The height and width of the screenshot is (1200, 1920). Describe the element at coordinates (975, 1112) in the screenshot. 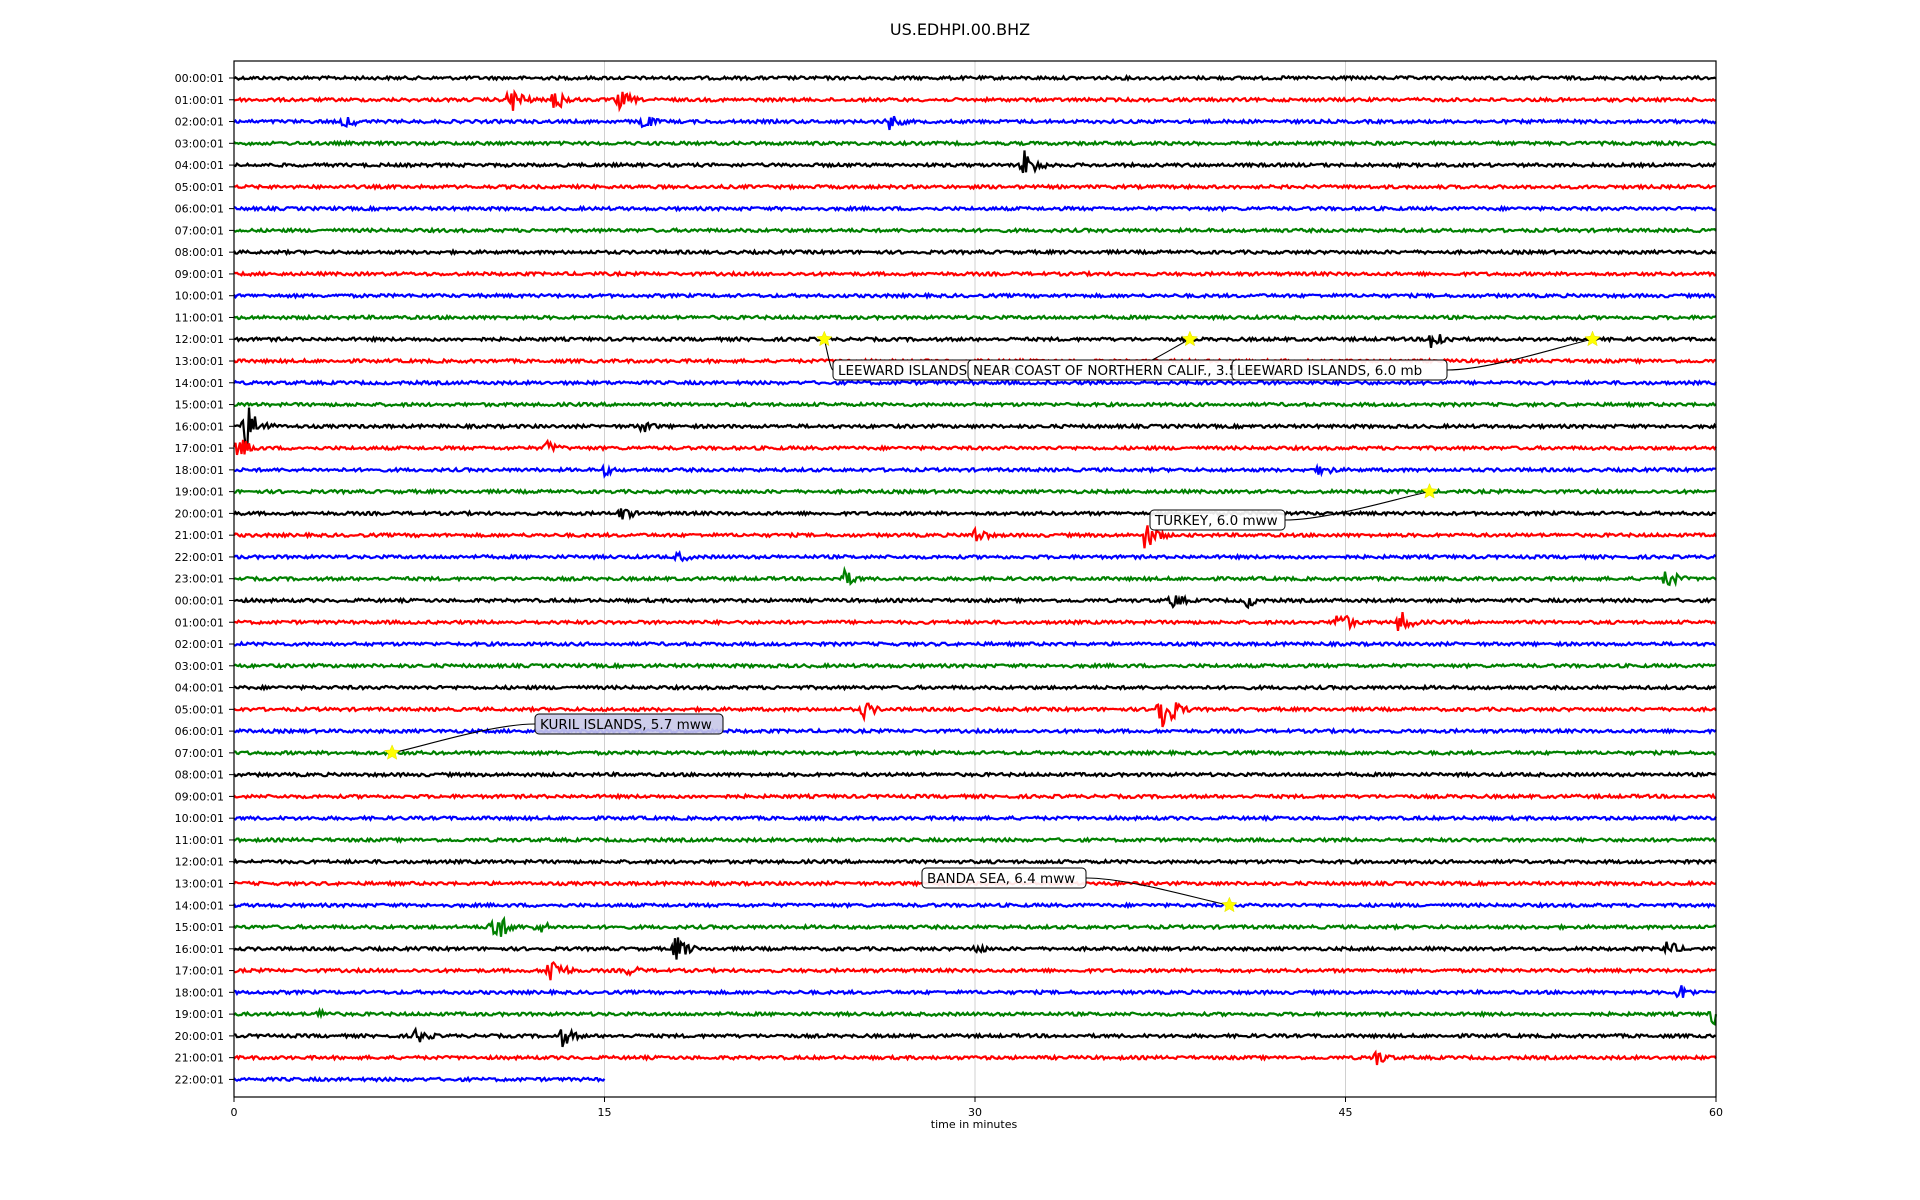

I see `x-tick-label: 30` at that location.